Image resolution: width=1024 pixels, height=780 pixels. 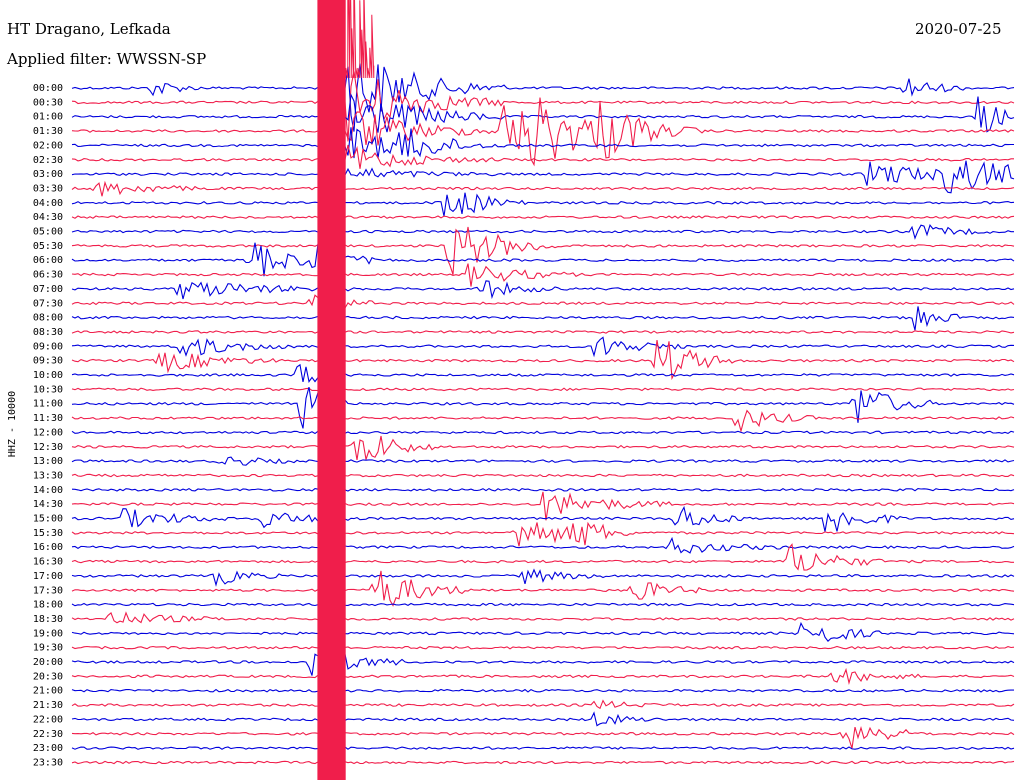 I want to click on tick-label: 03:00, so click(x=48, y=174).